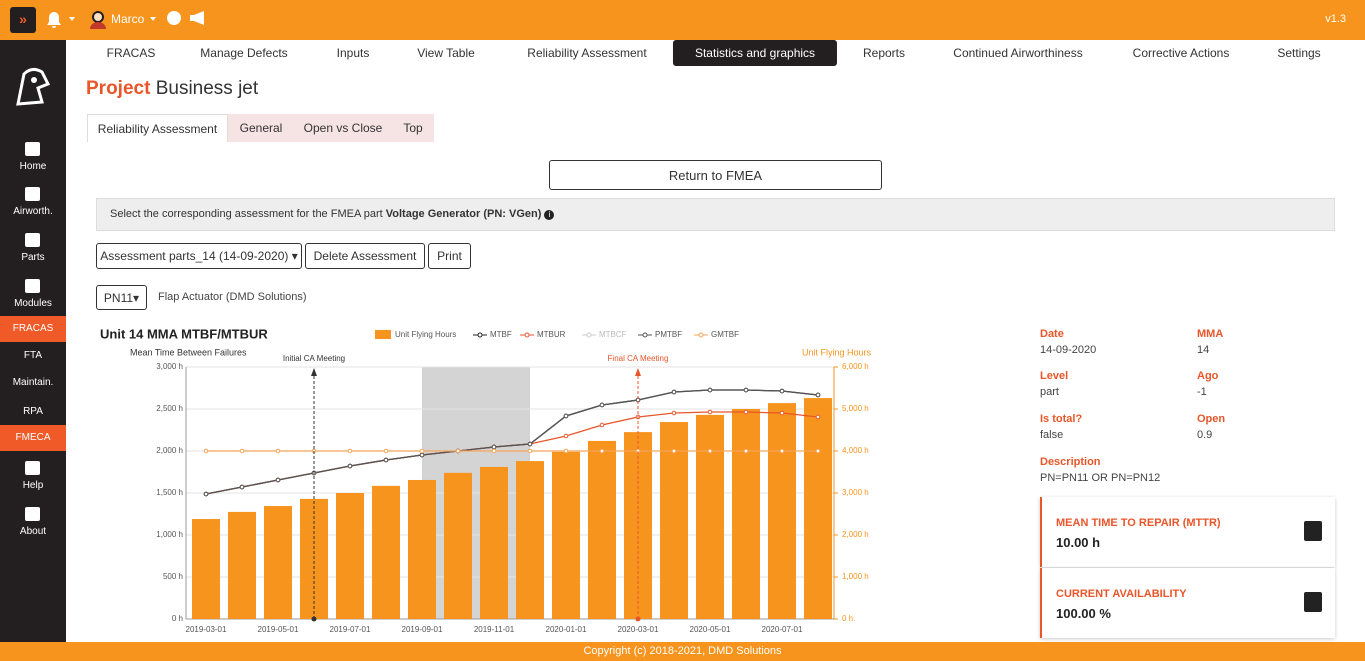  Describe the element at coordinates (261, 128) in the screenshot. I see `sub-tab: General` at that location.